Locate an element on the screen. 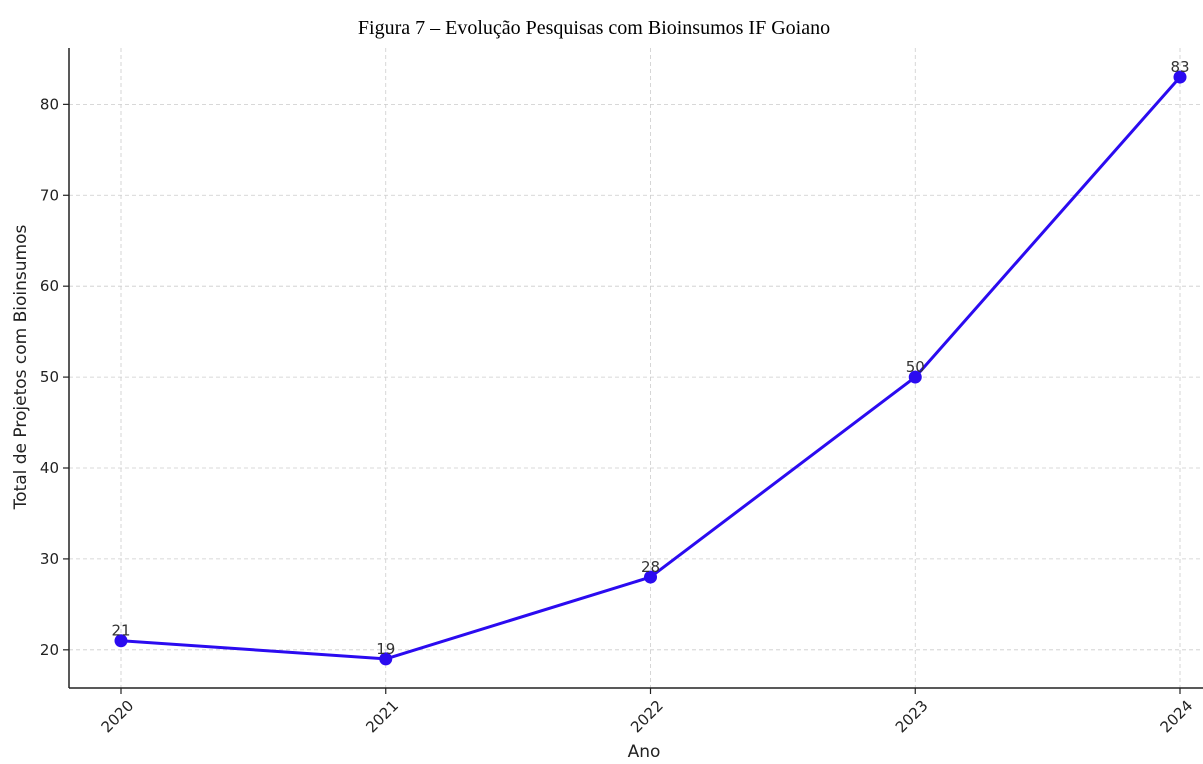 This screenshot has height=764, width=1203. y-tick-label: 20 is located at coordinates (49, 650).